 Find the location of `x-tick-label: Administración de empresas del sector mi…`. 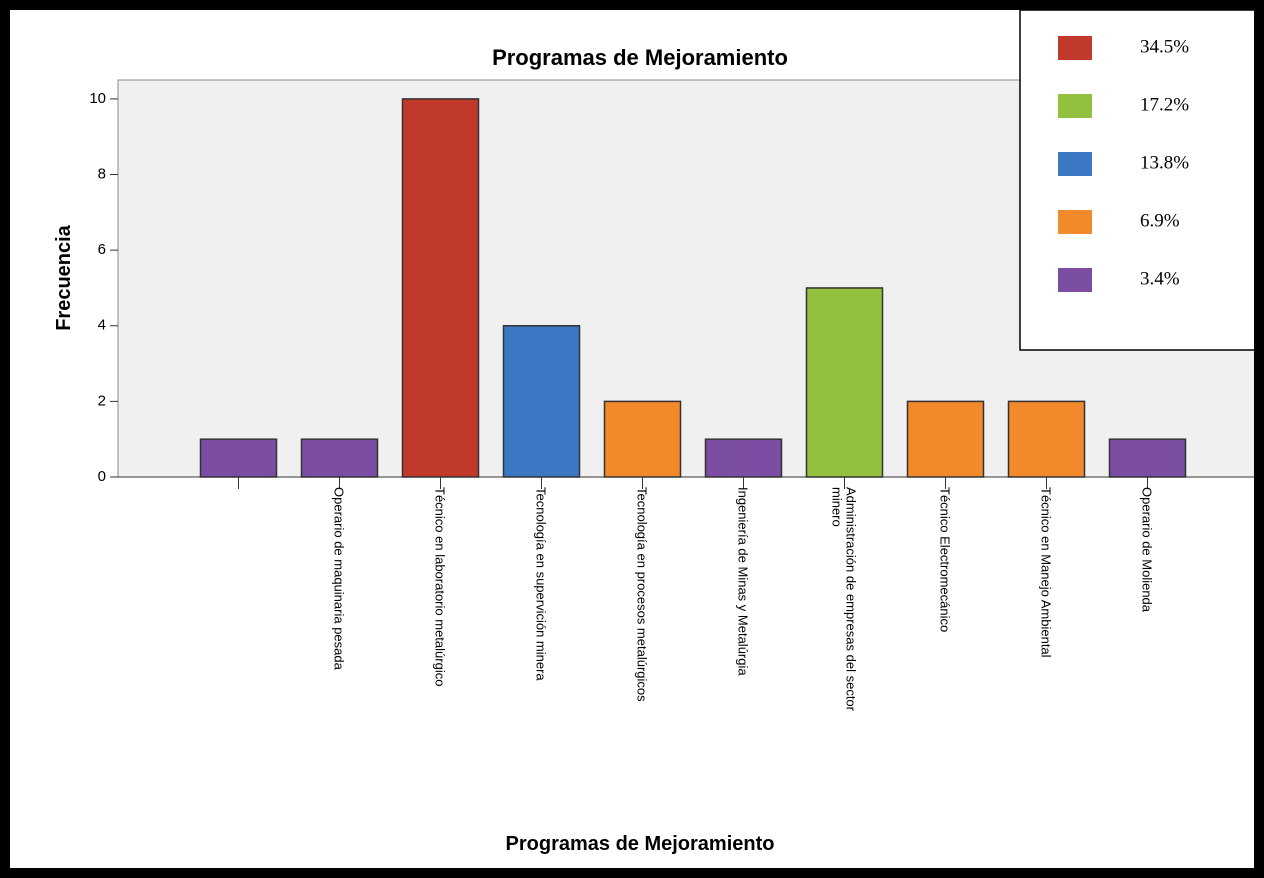

x-tick-label: Administración de empresas del sector mi… is located at coordinates (844, 601).